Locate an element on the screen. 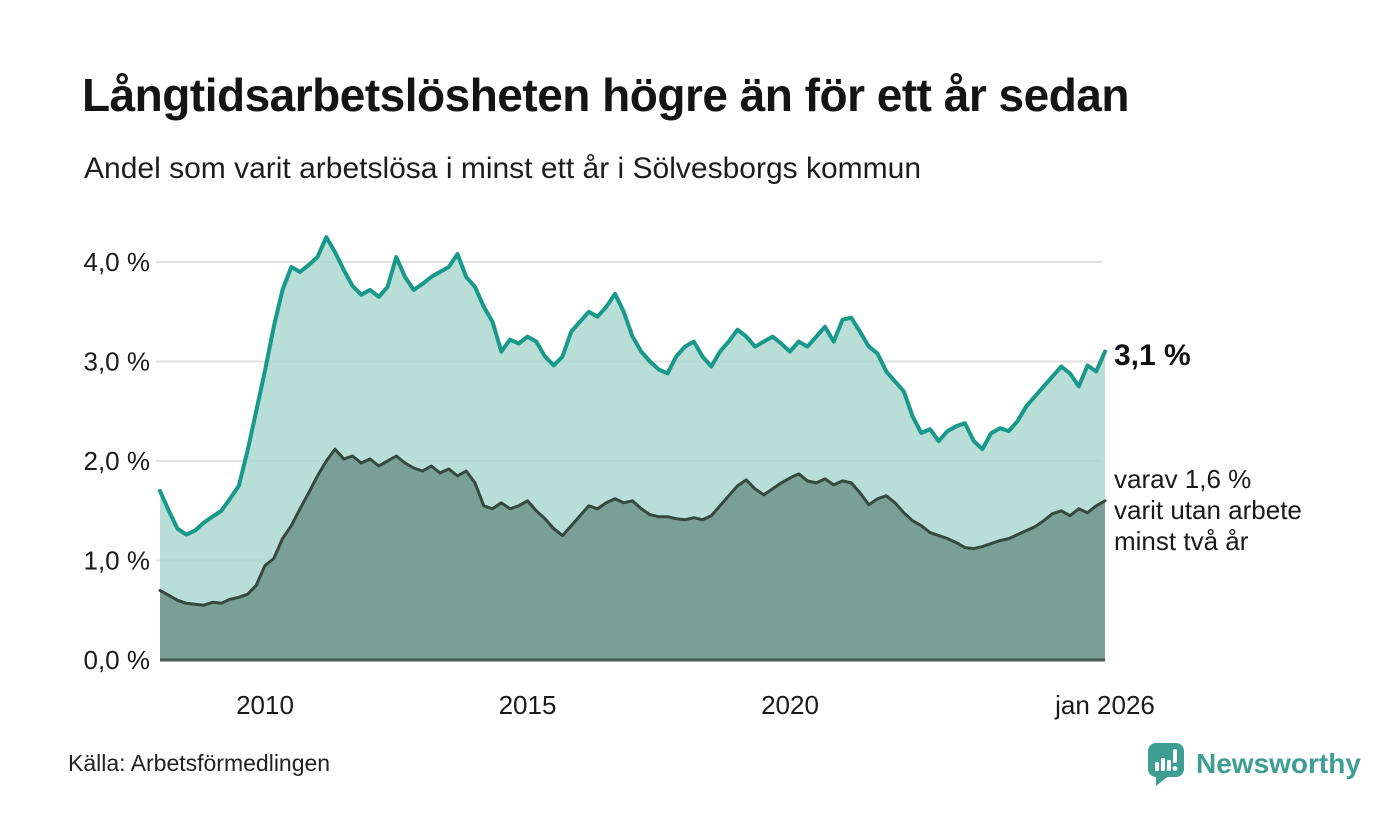 This screenshot has width=1400, height=840. y-tick-label: 4,0 % is located at coordinates (117, 262).